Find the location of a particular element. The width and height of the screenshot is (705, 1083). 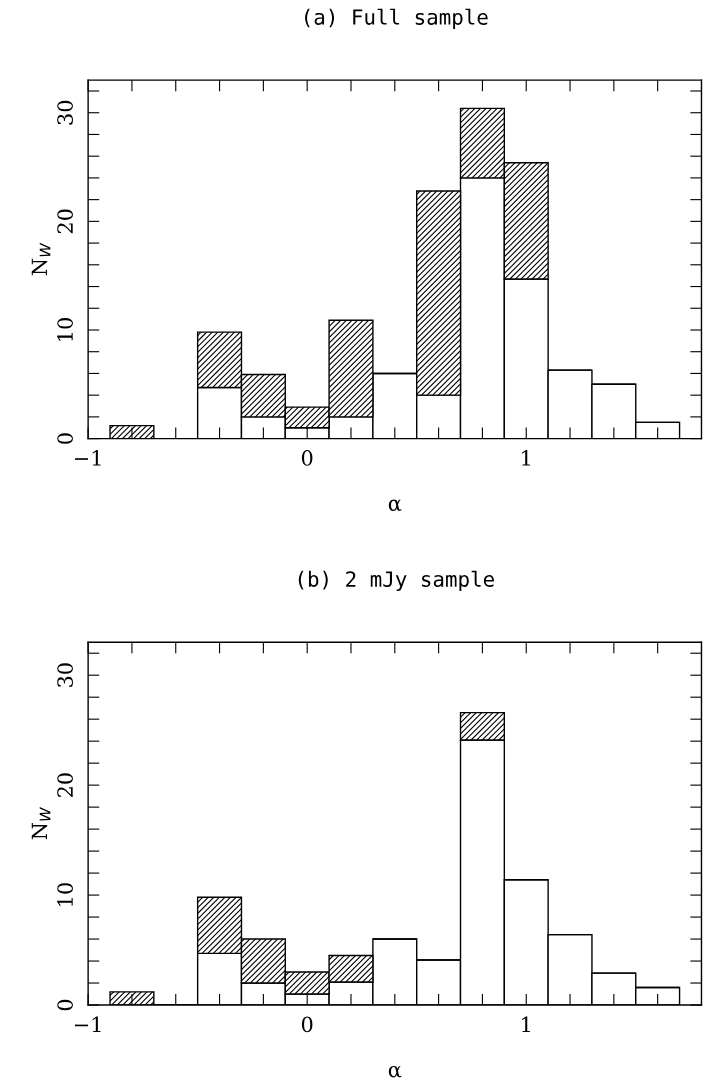

chart-title: (b) 2 mJy sample is located at coordinates (396, 580).